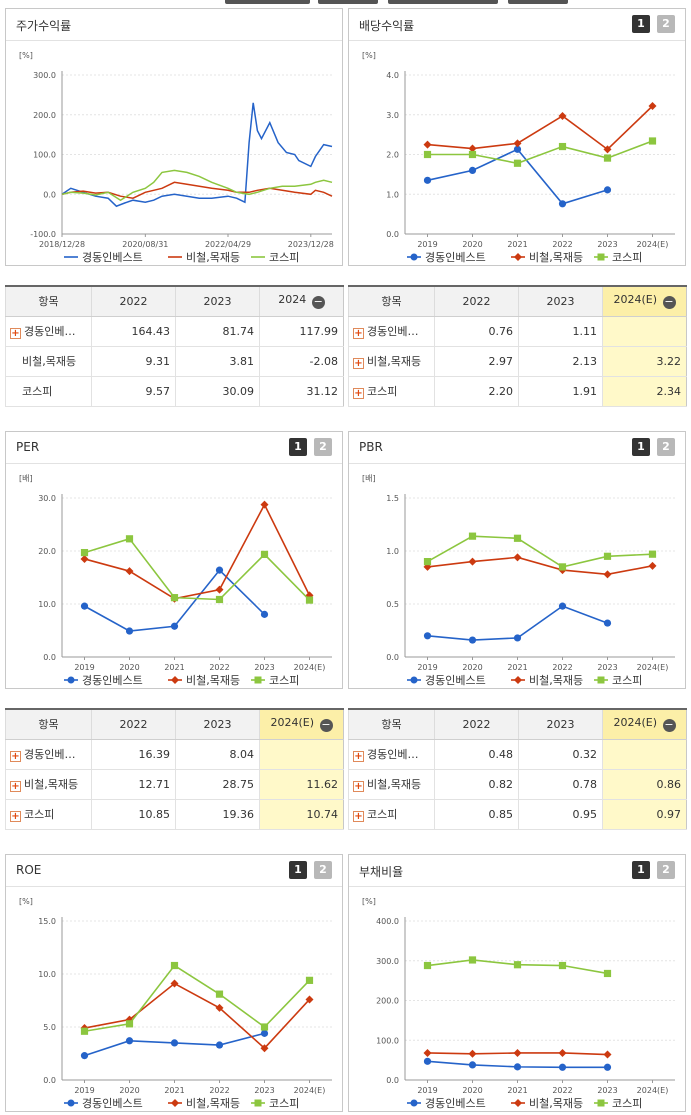 The width and height of the screenshot is (691, 1115). Describe the element at coordinates (387, 26) in the screenshot. I see `chart-title: 배당수익률` at that location.